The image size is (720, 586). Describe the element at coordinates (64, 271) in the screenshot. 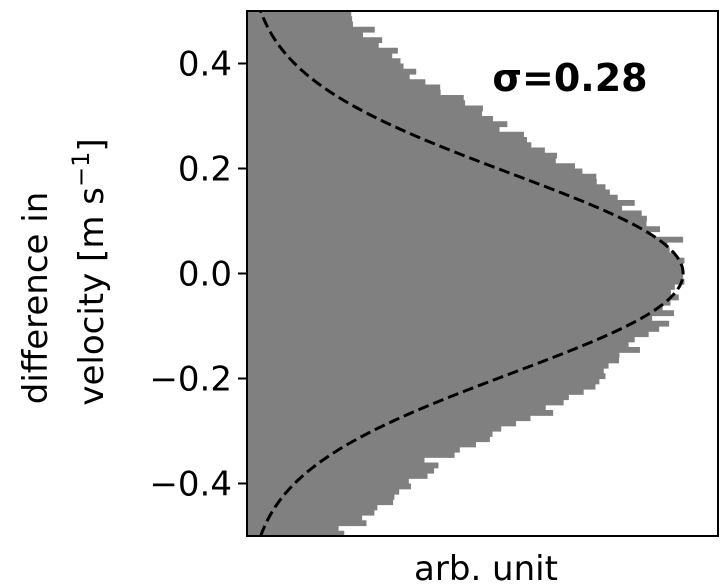

I see `y-axis-label: difference in velocity [m s−1]` at that location.